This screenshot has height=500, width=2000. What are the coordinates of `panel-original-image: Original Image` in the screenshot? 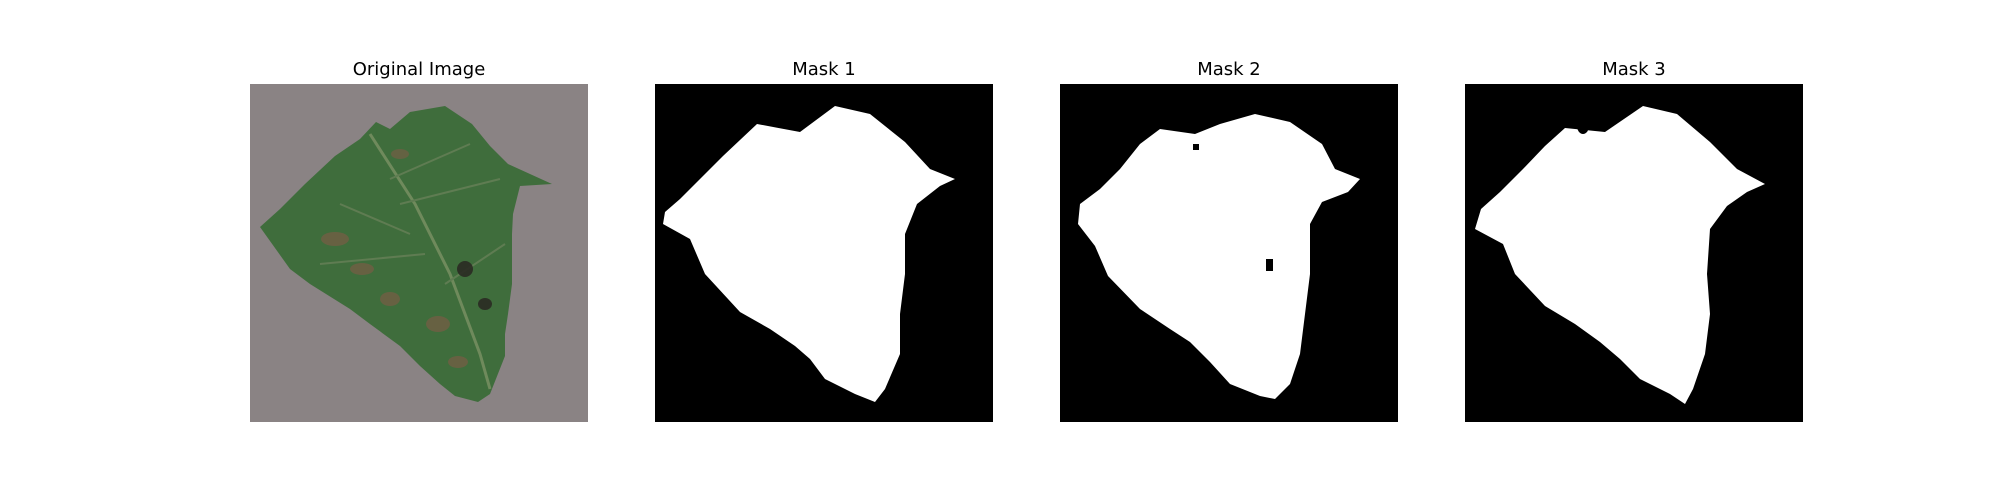 It's located at (419, 239).